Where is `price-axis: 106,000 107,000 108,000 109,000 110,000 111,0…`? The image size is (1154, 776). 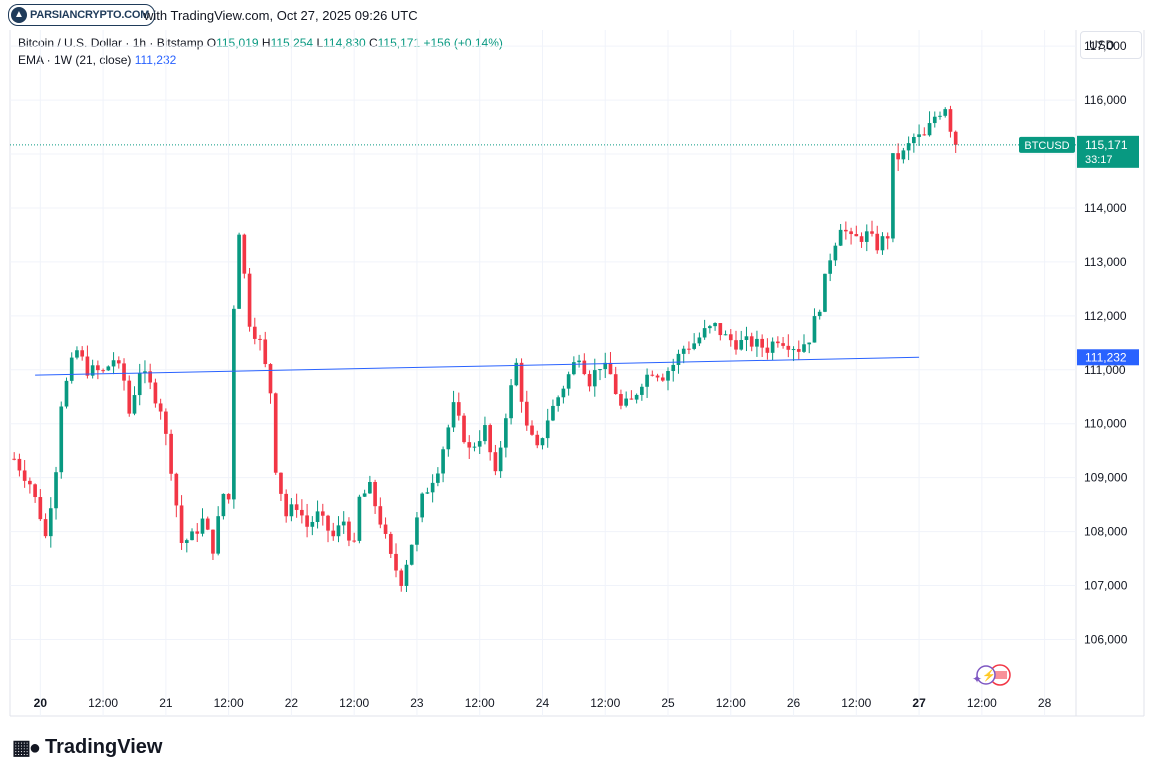
price-axis: 106,000 107,000 108,000 109,000 110,000 111,0… is located at coordinates (1106, 342).